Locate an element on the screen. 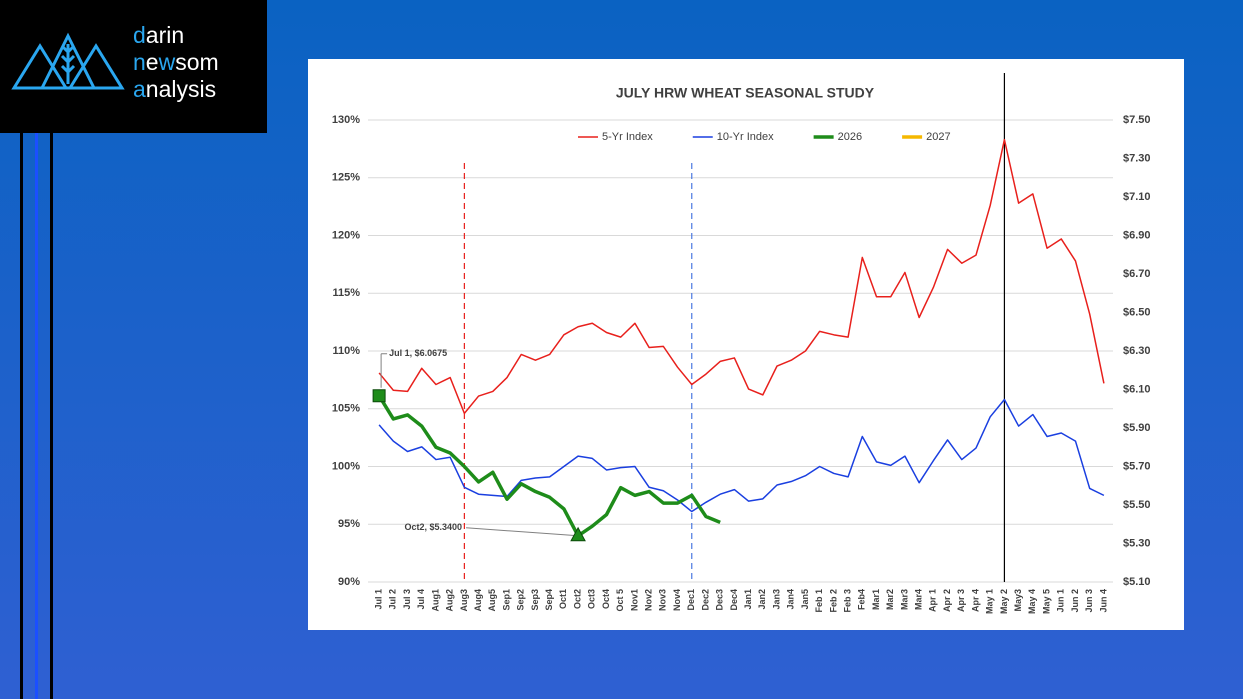 This screenshot has width=1243, height=699. y-tick-label: 105% is located at coordinates (346, 409).